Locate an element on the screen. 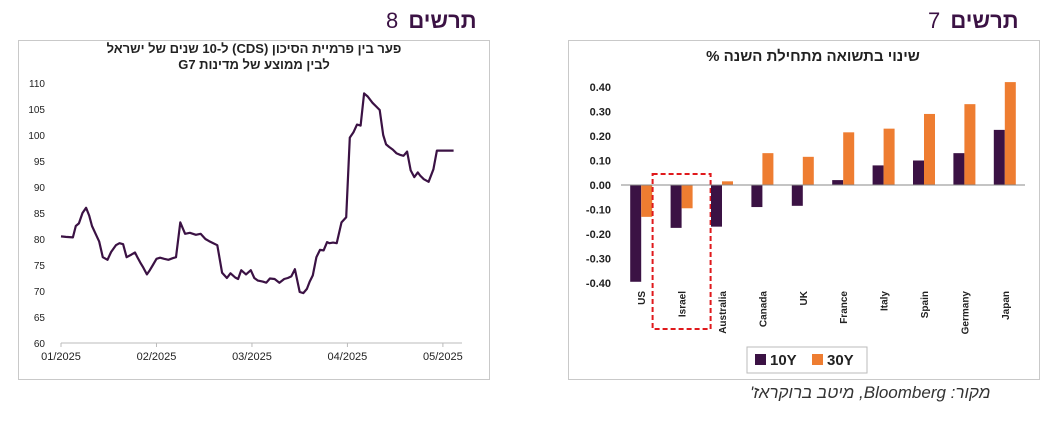 The image size is (1052, 422). y-tick-label: 0.10 is located at coordinates (600, 162).